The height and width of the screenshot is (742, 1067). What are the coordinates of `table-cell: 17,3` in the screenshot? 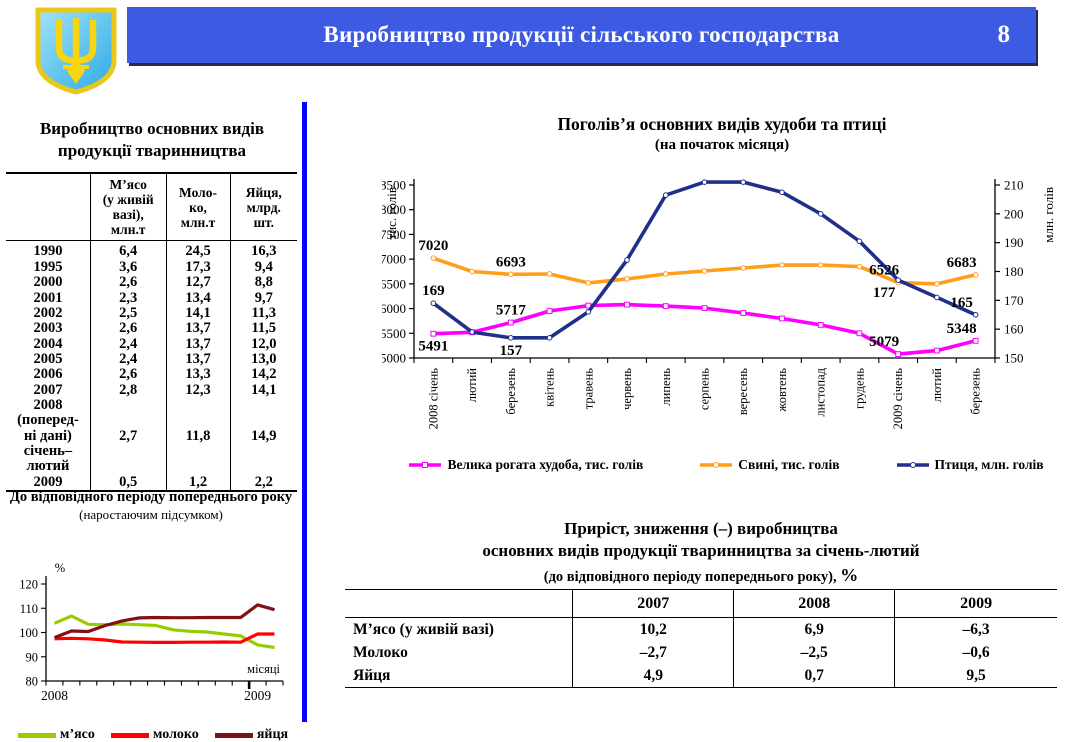 It's located at (198, 267).